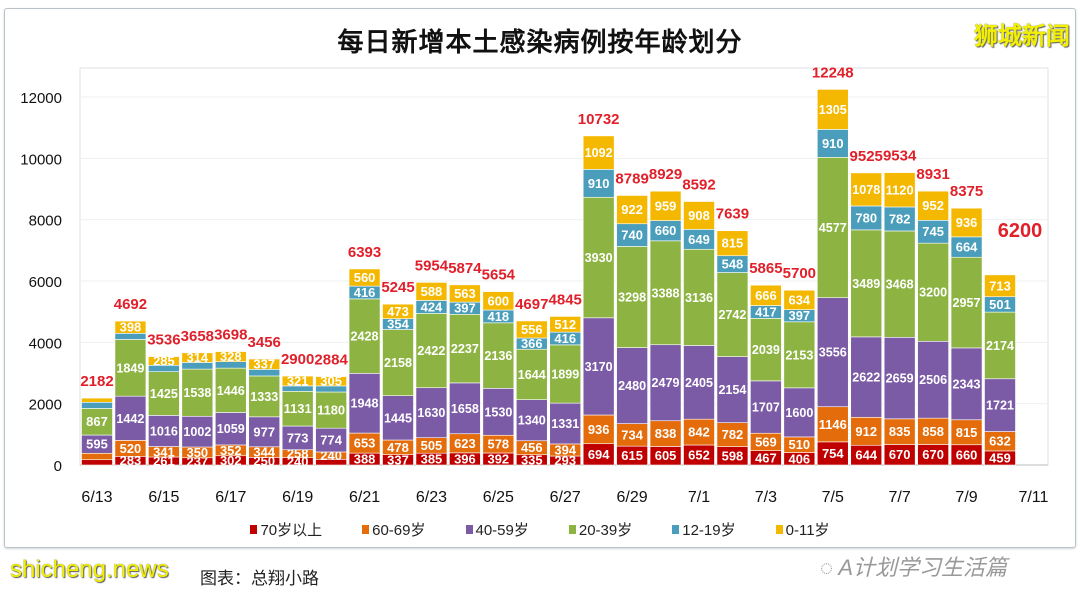  I want to click on segment-label: 1016, so click(164, 431).